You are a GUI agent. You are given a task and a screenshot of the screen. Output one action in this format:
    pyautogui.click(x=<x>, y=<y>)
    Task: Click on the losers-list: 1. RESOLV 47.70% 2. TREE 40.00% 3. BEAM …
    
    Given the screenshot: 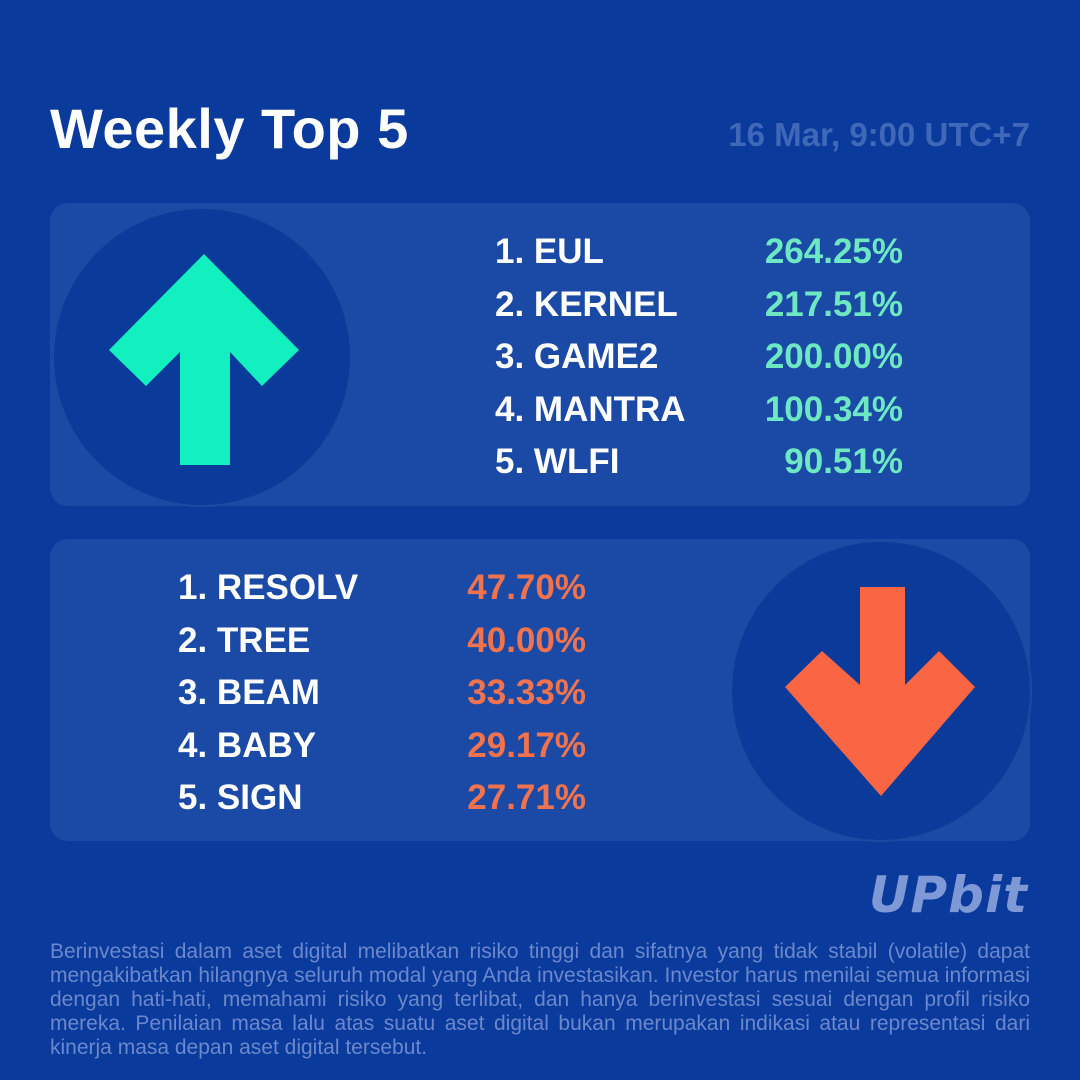 What is the action you would take?
    pyautogui.click(x=382, y=693)
    